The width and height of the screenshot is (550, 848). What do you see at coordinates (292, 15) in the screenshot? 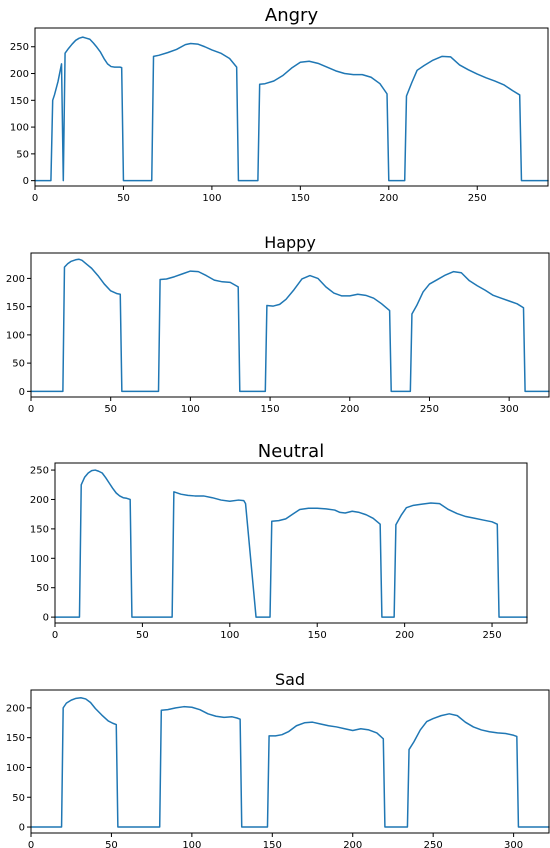
I see `chart-title: Angry` at bounding box center [292, 15].